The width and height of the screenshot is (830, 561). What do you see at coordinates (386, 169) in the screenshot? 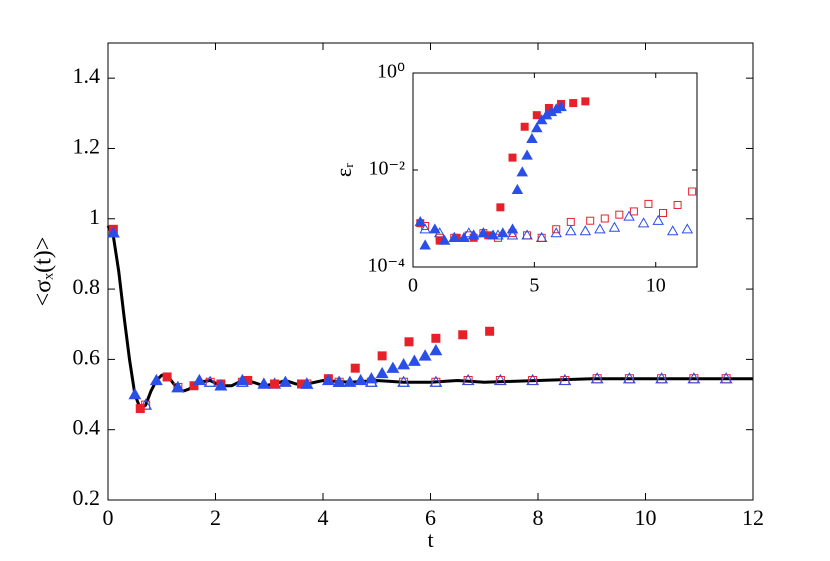
I see `y-tick-label: 10⁻²` at bounding box center [386, 169].